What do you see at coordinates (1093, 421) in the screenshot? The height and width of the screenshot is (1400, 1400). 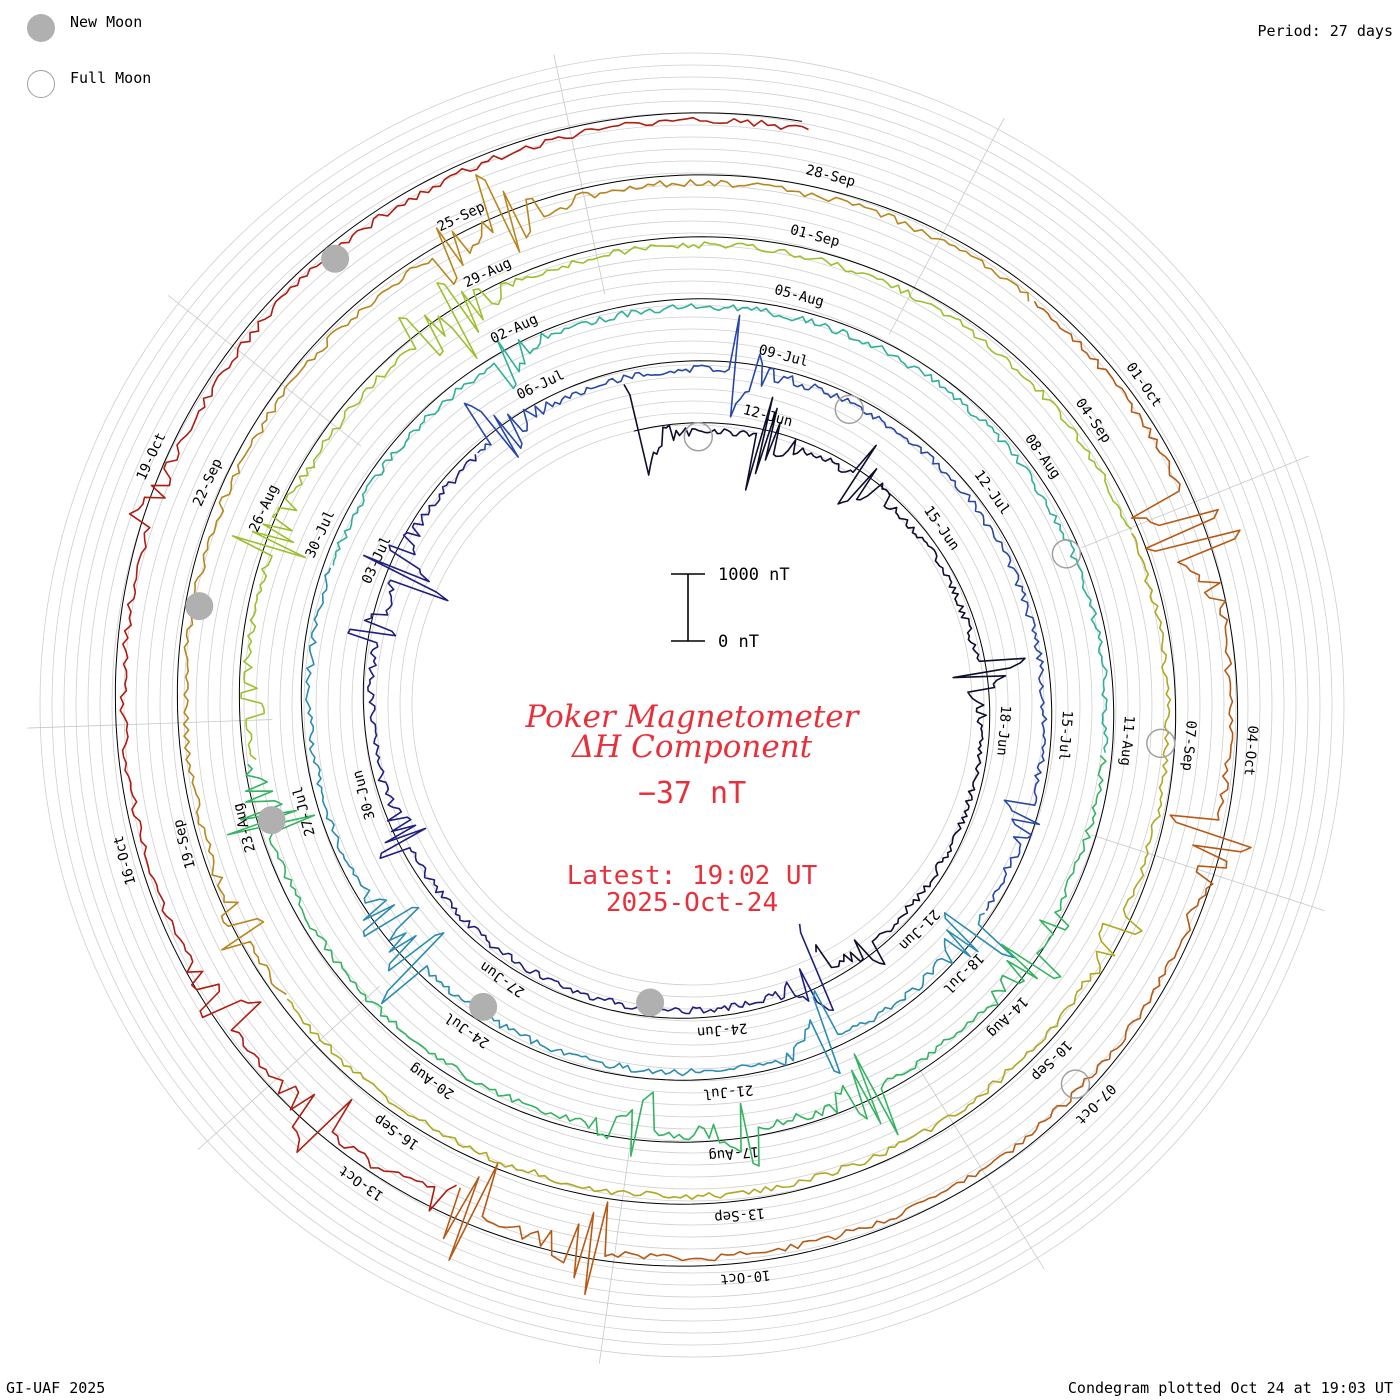 I see `date-tick-label: 04-Sep` at bounding box center [1093, 421].